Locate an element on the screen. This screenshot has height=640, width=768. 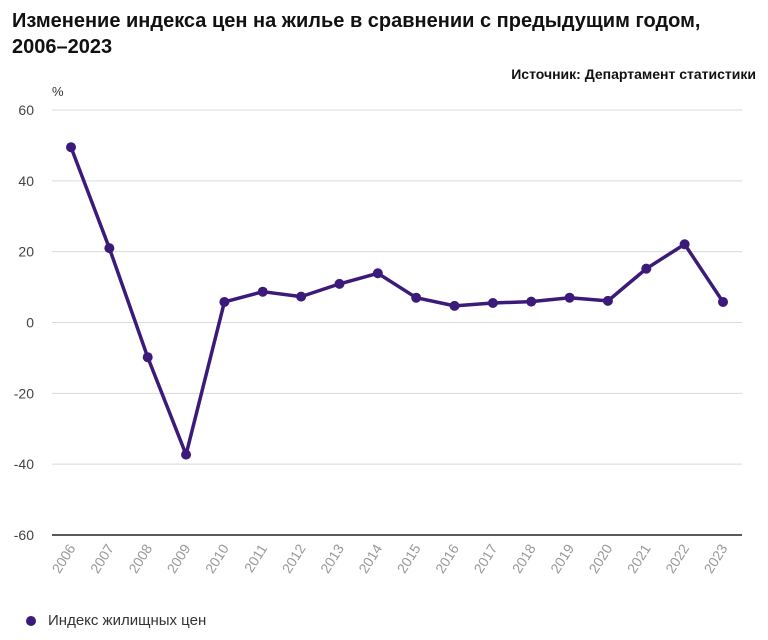
y-tick-label: -60 is located at coordinates (24, 535).